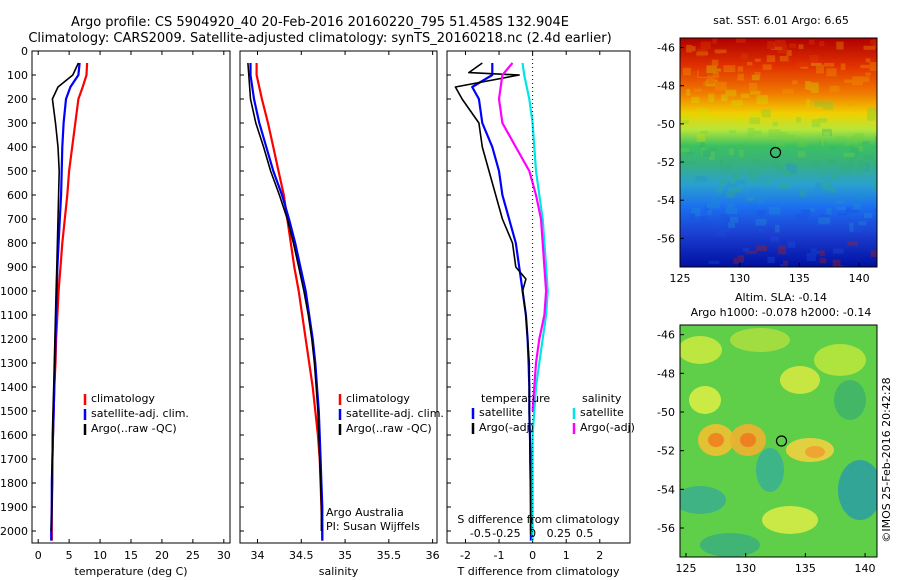  Describe the element at coordinates (17, 99) in the screenshot. I see `y-tick-label: 200` at that location.